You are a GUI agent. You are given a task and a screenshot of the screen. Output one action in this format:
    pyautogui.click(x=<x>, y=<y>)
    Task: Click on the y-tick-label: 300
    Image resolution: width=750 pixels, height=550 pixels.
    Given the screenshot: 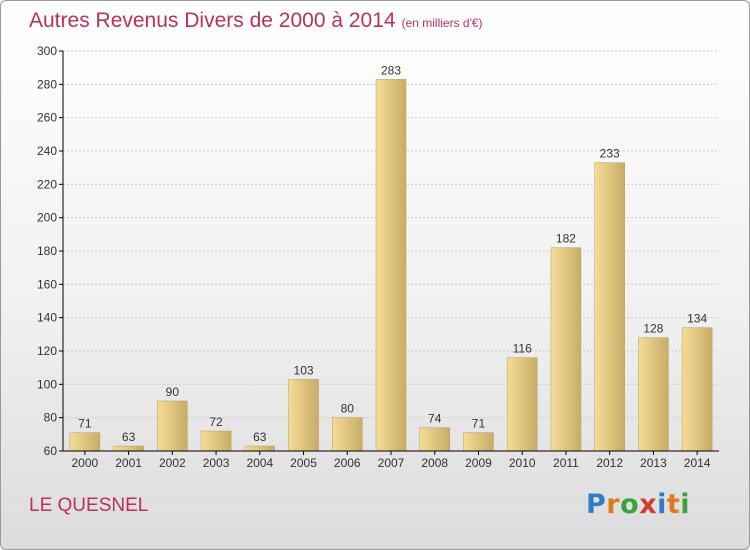 What is the action you would take?
    pyautogui.click(x=47, y=51)
    